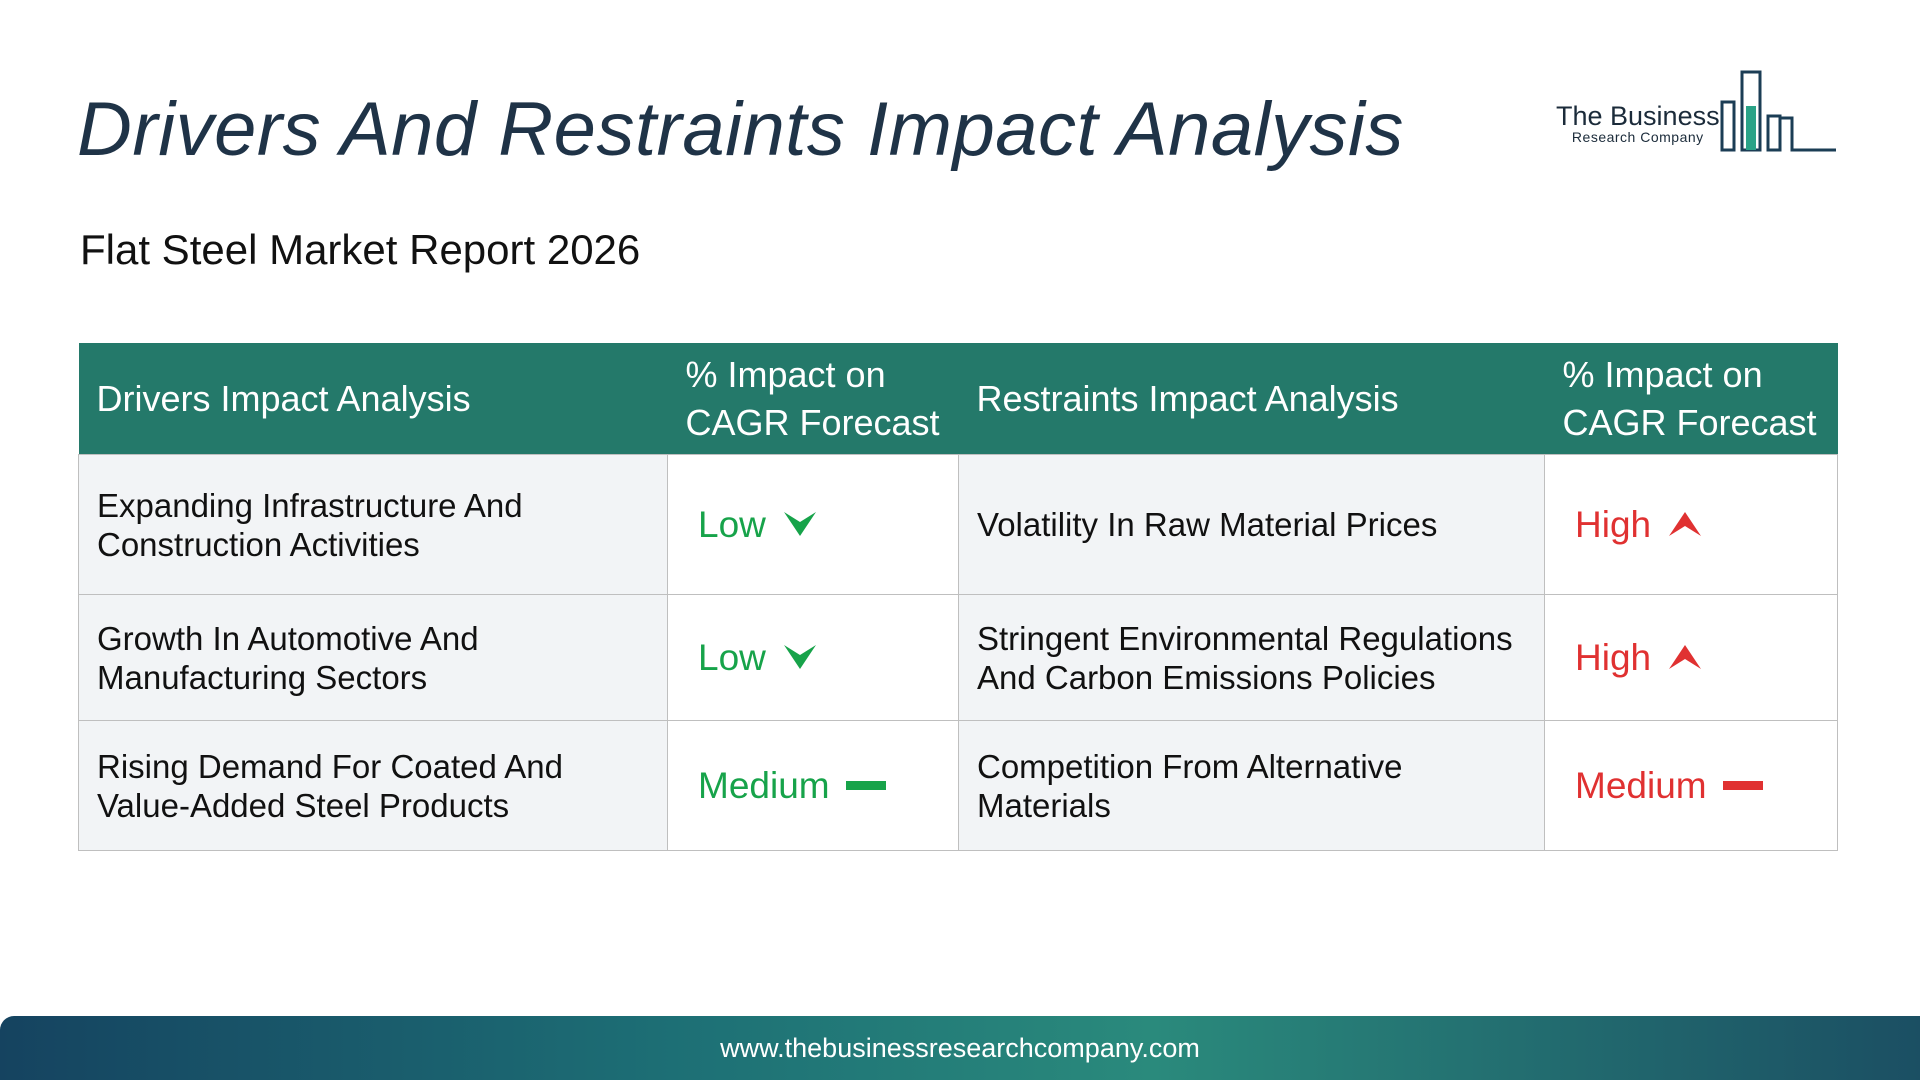 This screenshot has height=1080, width=1920. I want to click on col-header-drivers: Drivers Impact Analysis, so click(373, 399).